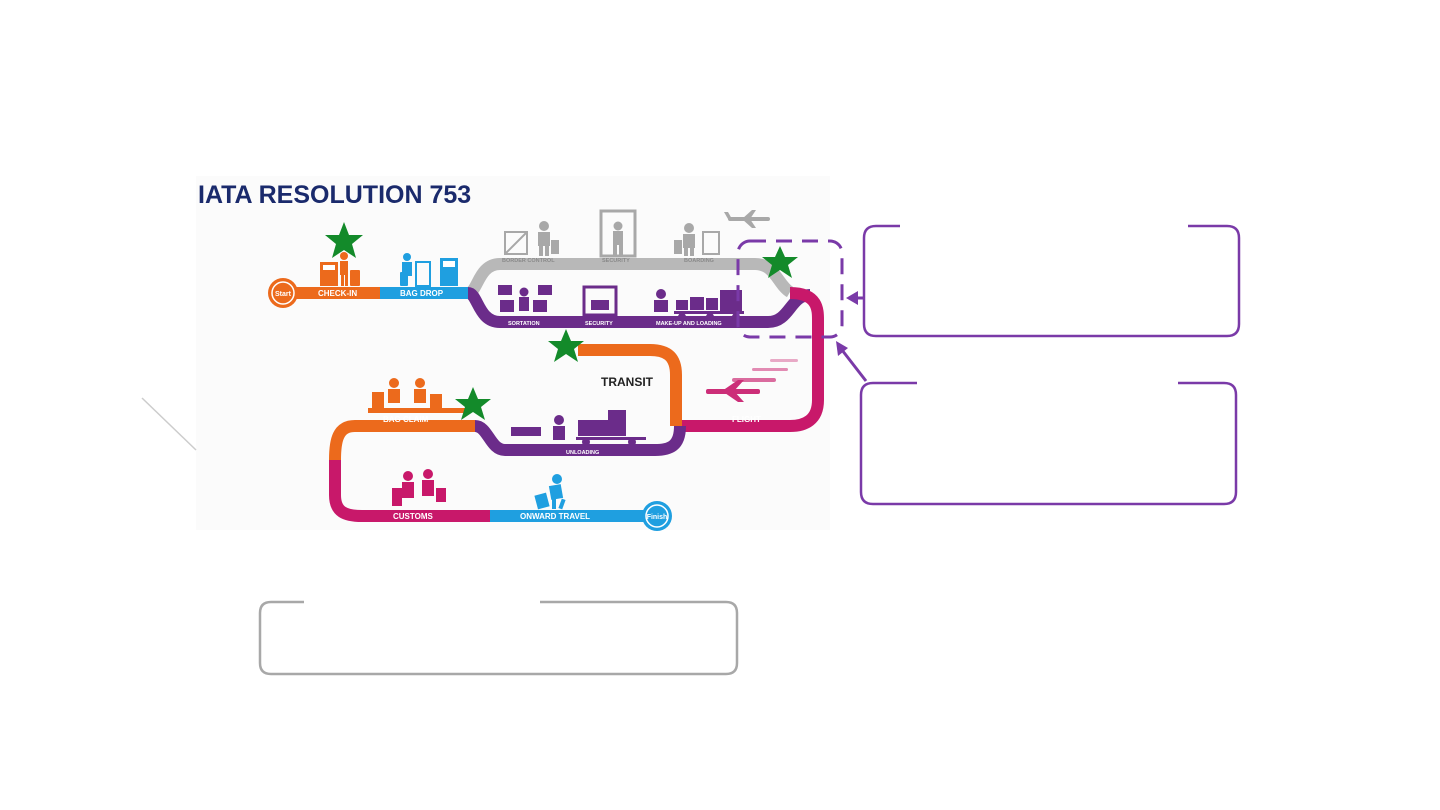 Image resolution: width=1440 pixels, height=810 pixels. Describe the element at coordinates (169, 424) in the screenshot. I see `decorative-diagonal-line` at that location.